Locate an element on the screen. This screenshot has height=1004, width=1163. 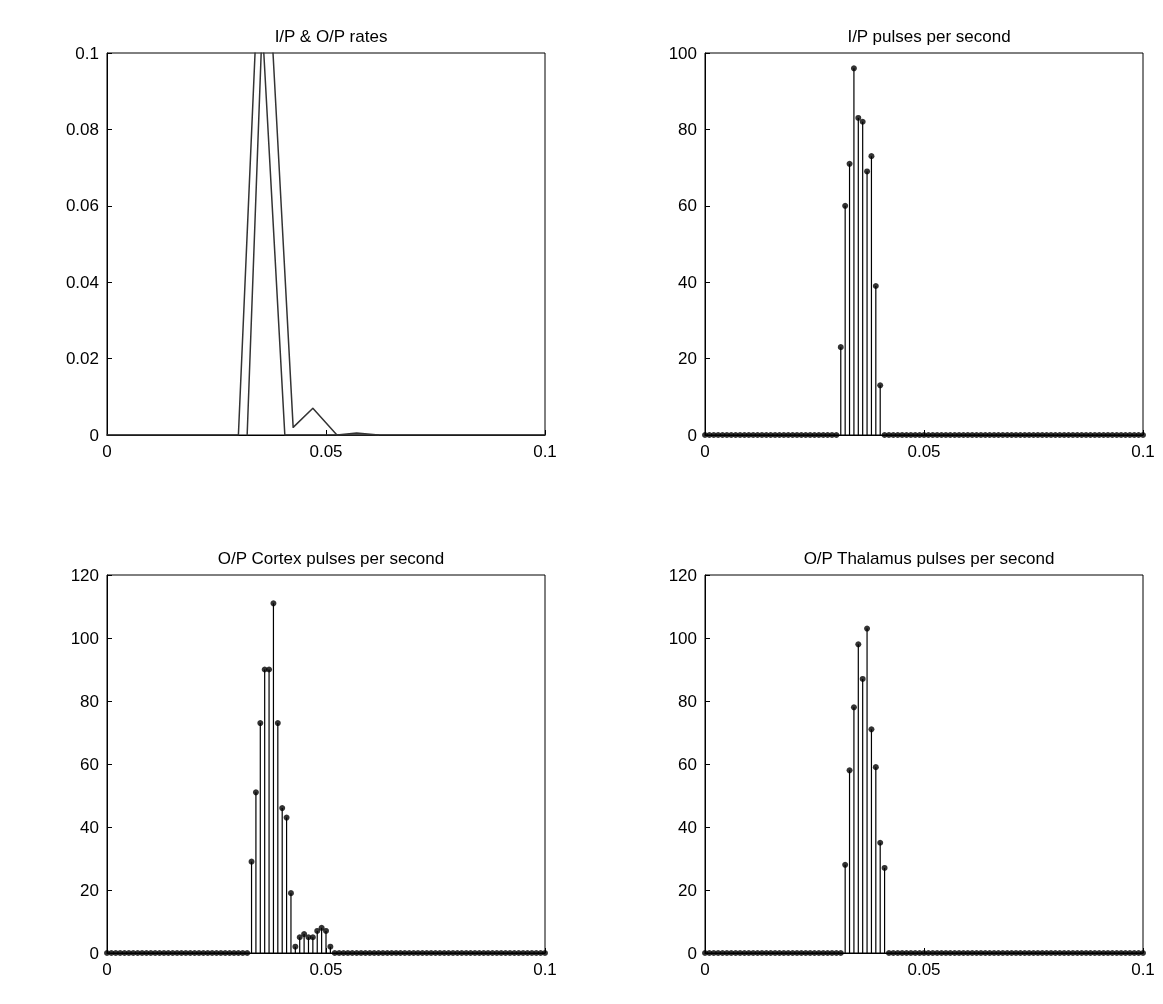
y-tick-label: 0.04 is located at coordinates (82, 282).